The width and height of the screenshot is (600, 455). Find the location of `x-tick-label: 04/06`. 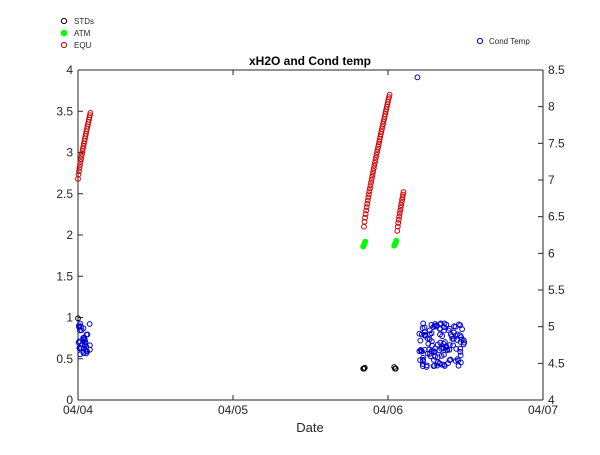

x-tick-label: 04/06 is located at coordinates (388, 410).